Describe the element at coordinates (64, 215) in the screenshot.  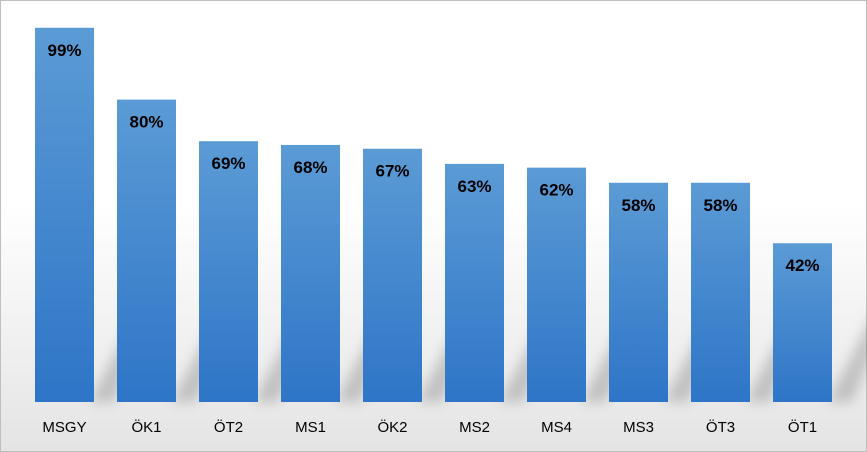
I see `bar-MSGY` at that location.